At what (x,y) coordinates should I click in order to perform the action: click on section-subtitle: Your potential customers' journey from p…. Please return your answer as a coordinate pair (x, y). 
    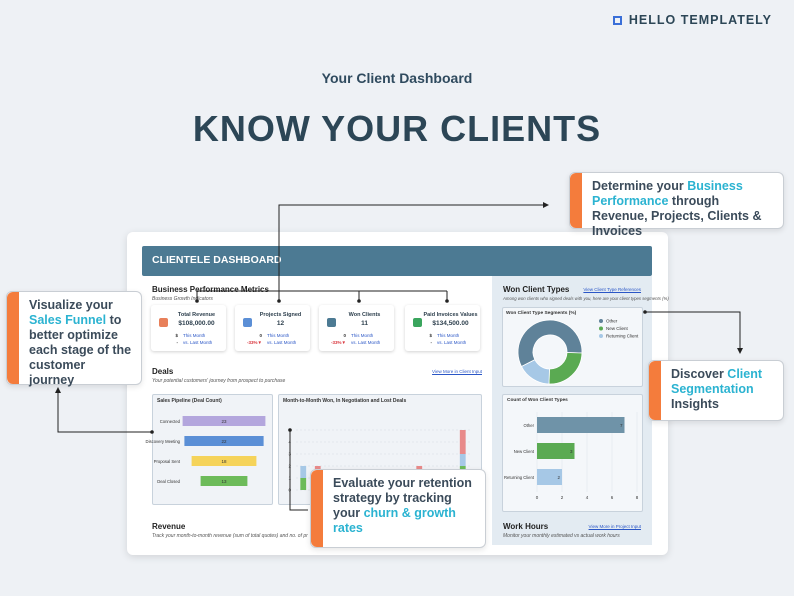
    Looking at the image, I should click on (219, 381).